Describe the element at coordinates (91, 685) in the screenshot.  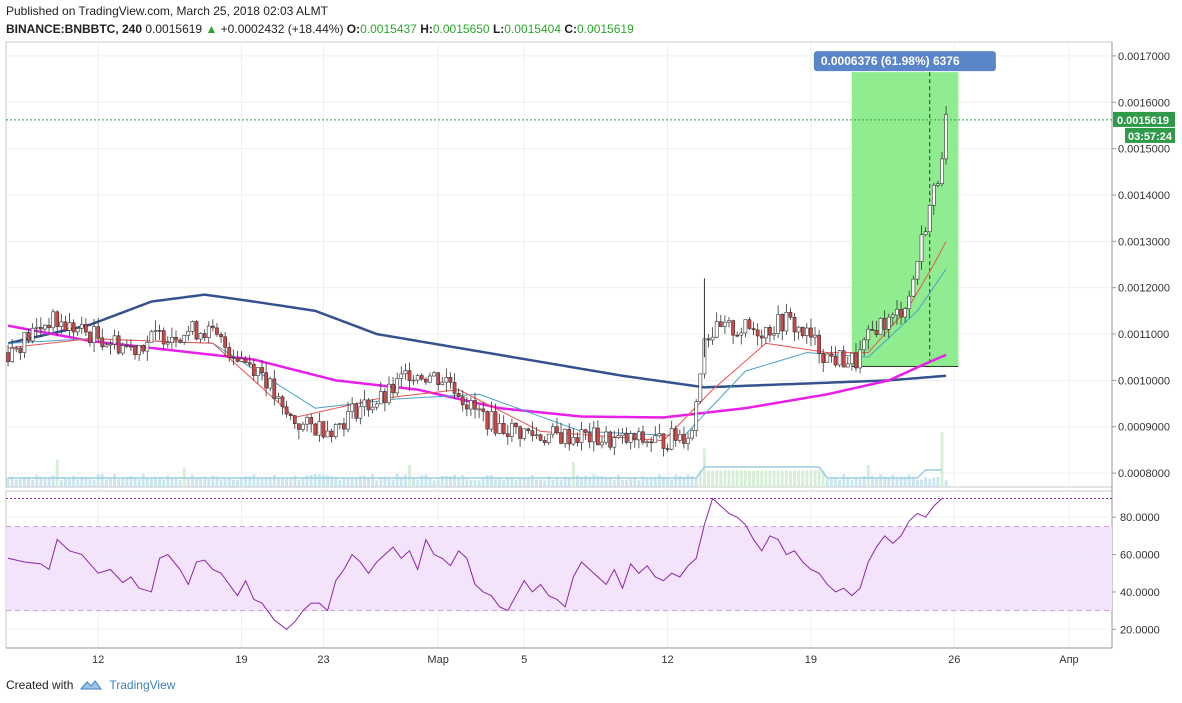
I see `tradingview-cloud-icon` at that location.